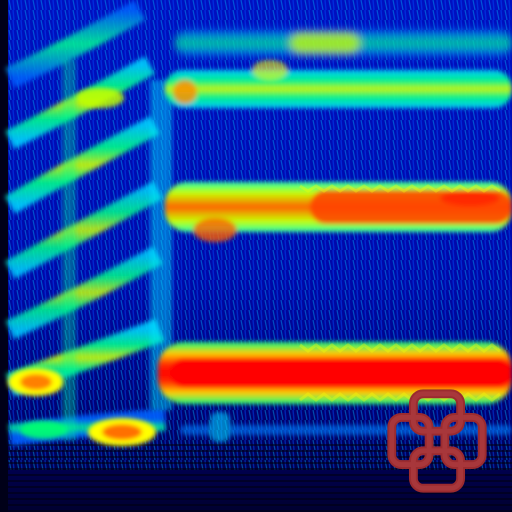 Image resolution: width=512 pixels, height=512 pixels. Describe the element at coordinates (338, 212) in the screenshot. I see `harmonic-middle` at that location.